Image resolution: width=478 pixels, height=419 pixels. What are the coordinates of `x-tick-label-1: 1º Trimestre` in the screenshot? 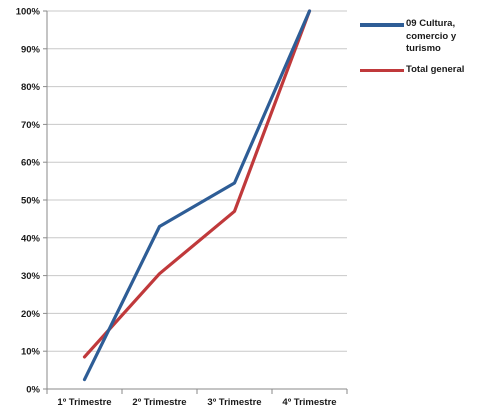 It's located at (84, 402).